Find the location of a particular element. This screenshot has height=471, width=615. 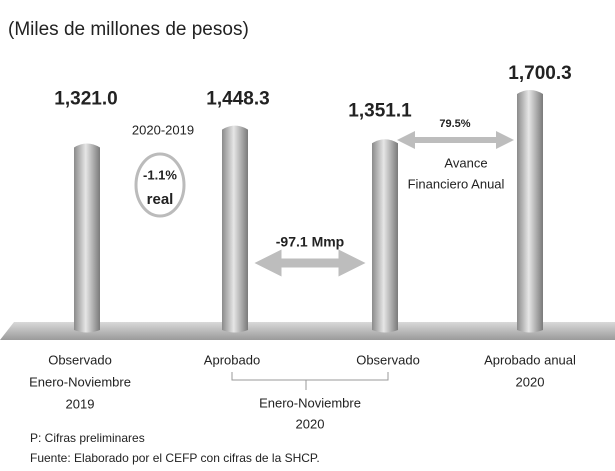

note: P: Cifras preliminares is located at coordinates (87, 438).